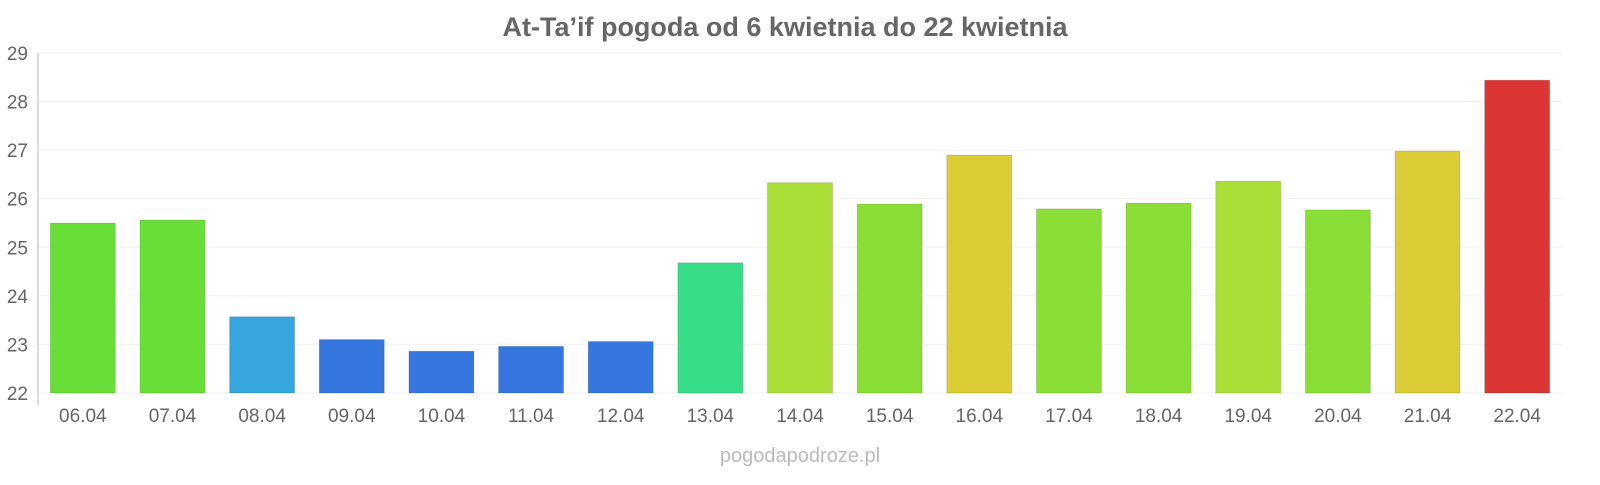 The image size is (1600, 485). What do you see at coordinates (83, 416) in the screenshot?
I see `x-tick-label: 06.04` at bounding box center [83, 416].